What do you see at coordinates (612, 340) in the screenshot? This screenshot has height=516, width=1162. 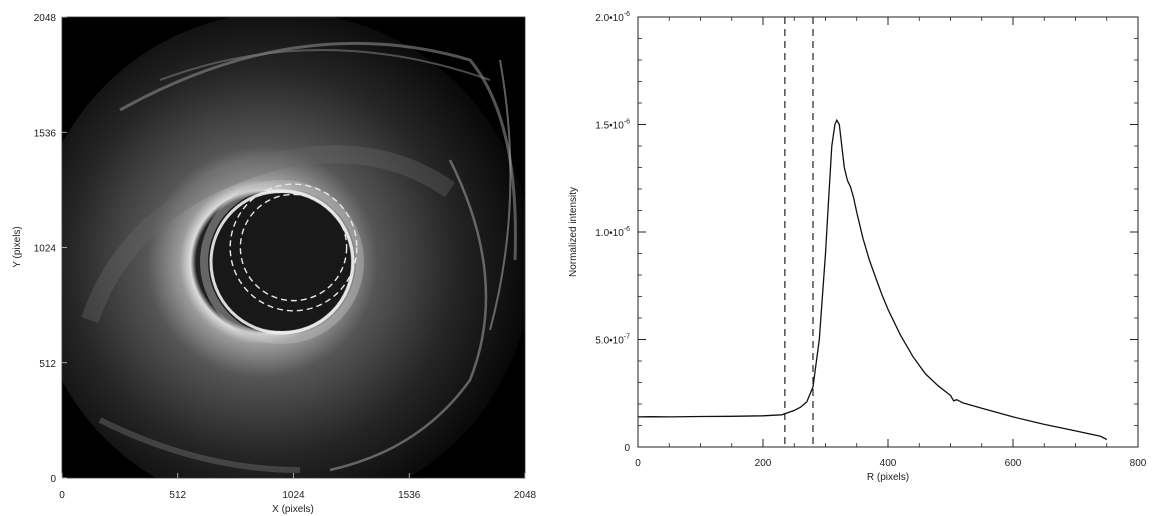 I see `plot-y-tick-label: 5.0•10-7` at bounding box center [612, 340].